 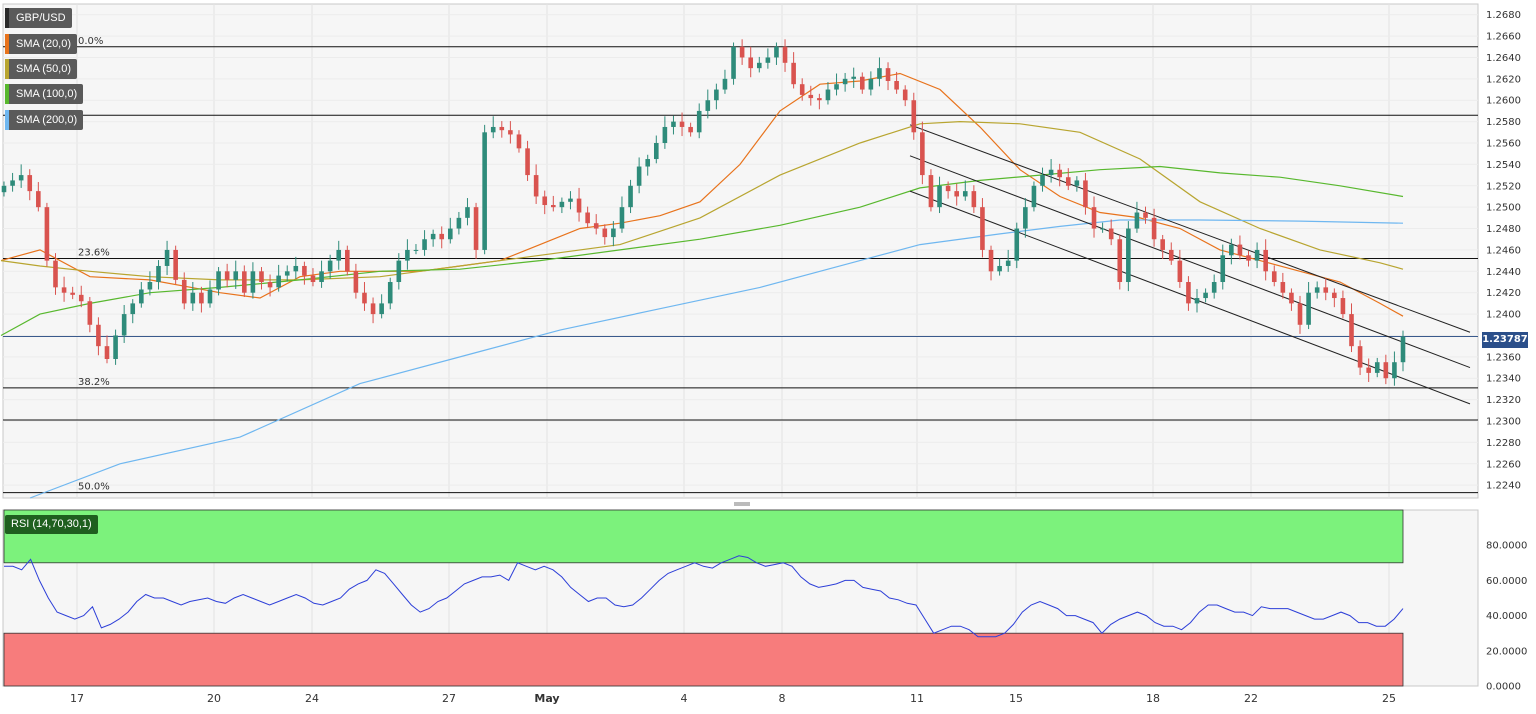 What do you see at coordinates (7, 69) in the screenshot?
I see `sma50-swatch` at bounding box center [7, 69].